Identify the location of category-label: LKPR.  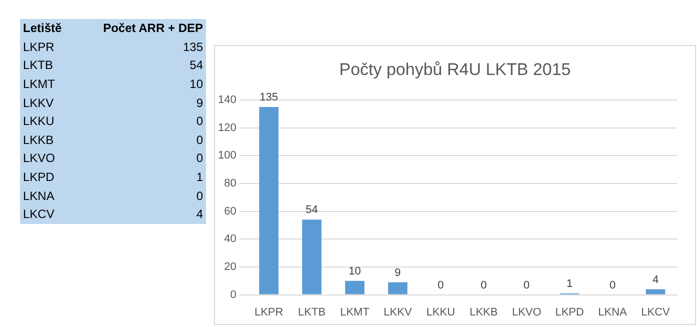
(39, 47).